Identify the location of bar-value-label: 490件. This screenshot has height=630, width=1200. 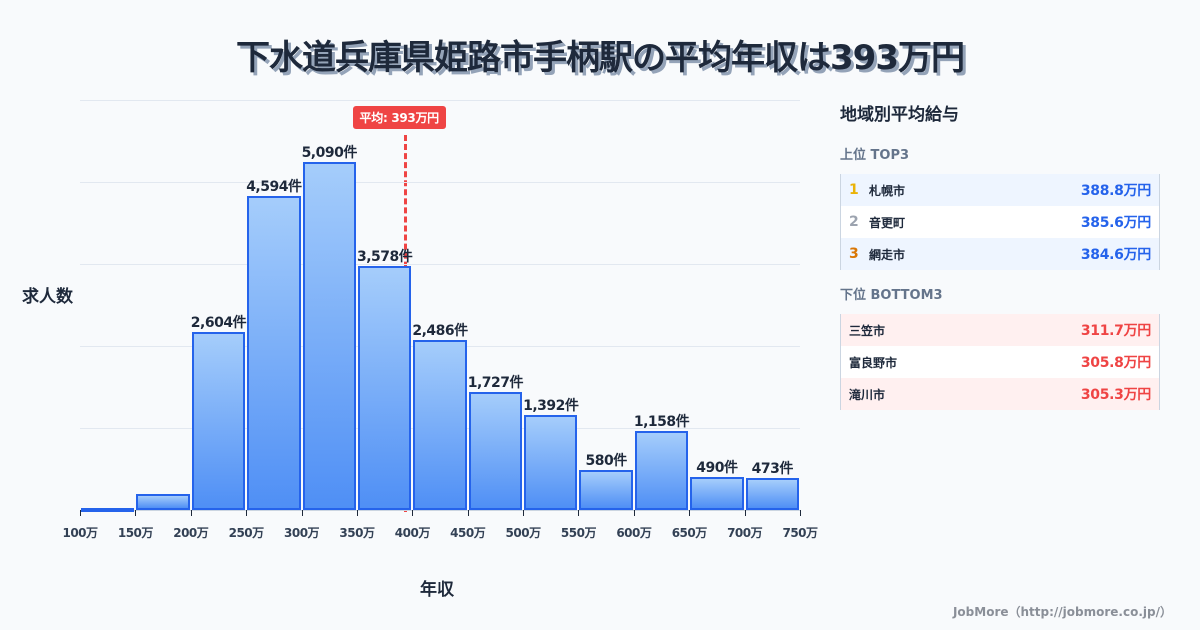
(717, 467).